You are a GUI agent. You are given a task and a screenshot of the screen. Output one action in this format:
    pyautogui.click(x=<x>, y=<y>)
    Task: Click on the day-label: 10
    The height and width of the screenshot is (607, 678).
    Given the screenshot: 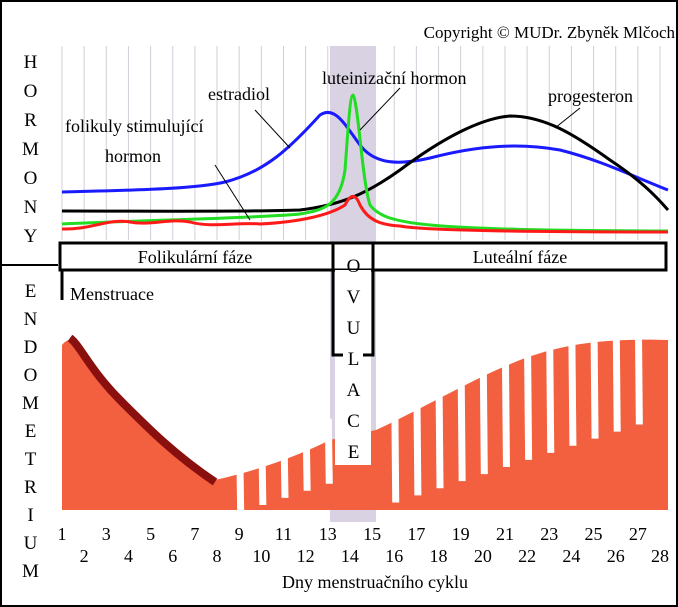 What is the action you would take?
    pyautogui.click(x=261, y=556)
    